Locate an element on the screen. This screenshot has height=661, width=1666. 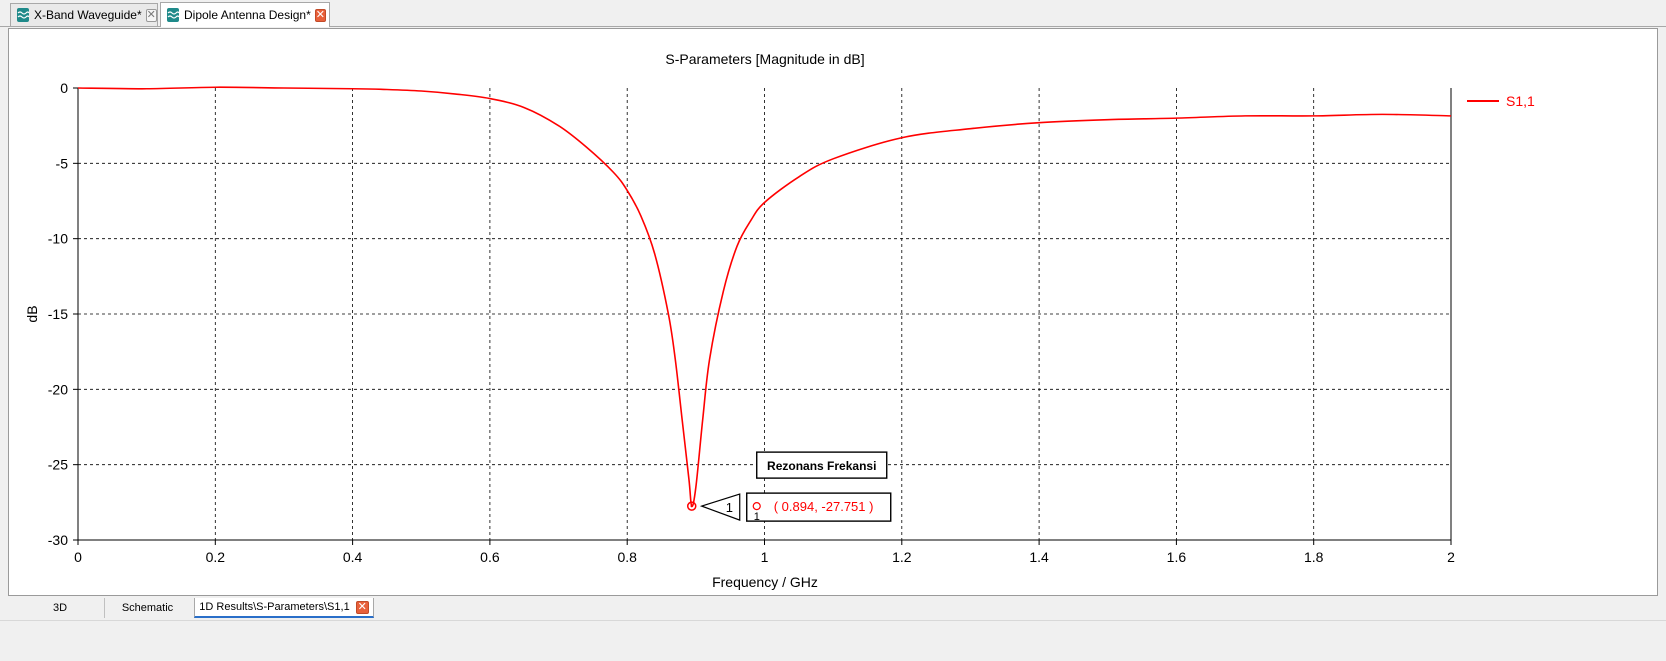
tab-dipole-antenna-design: Dipole Antenna Design* ✕ is located at coordinates (245, 14).